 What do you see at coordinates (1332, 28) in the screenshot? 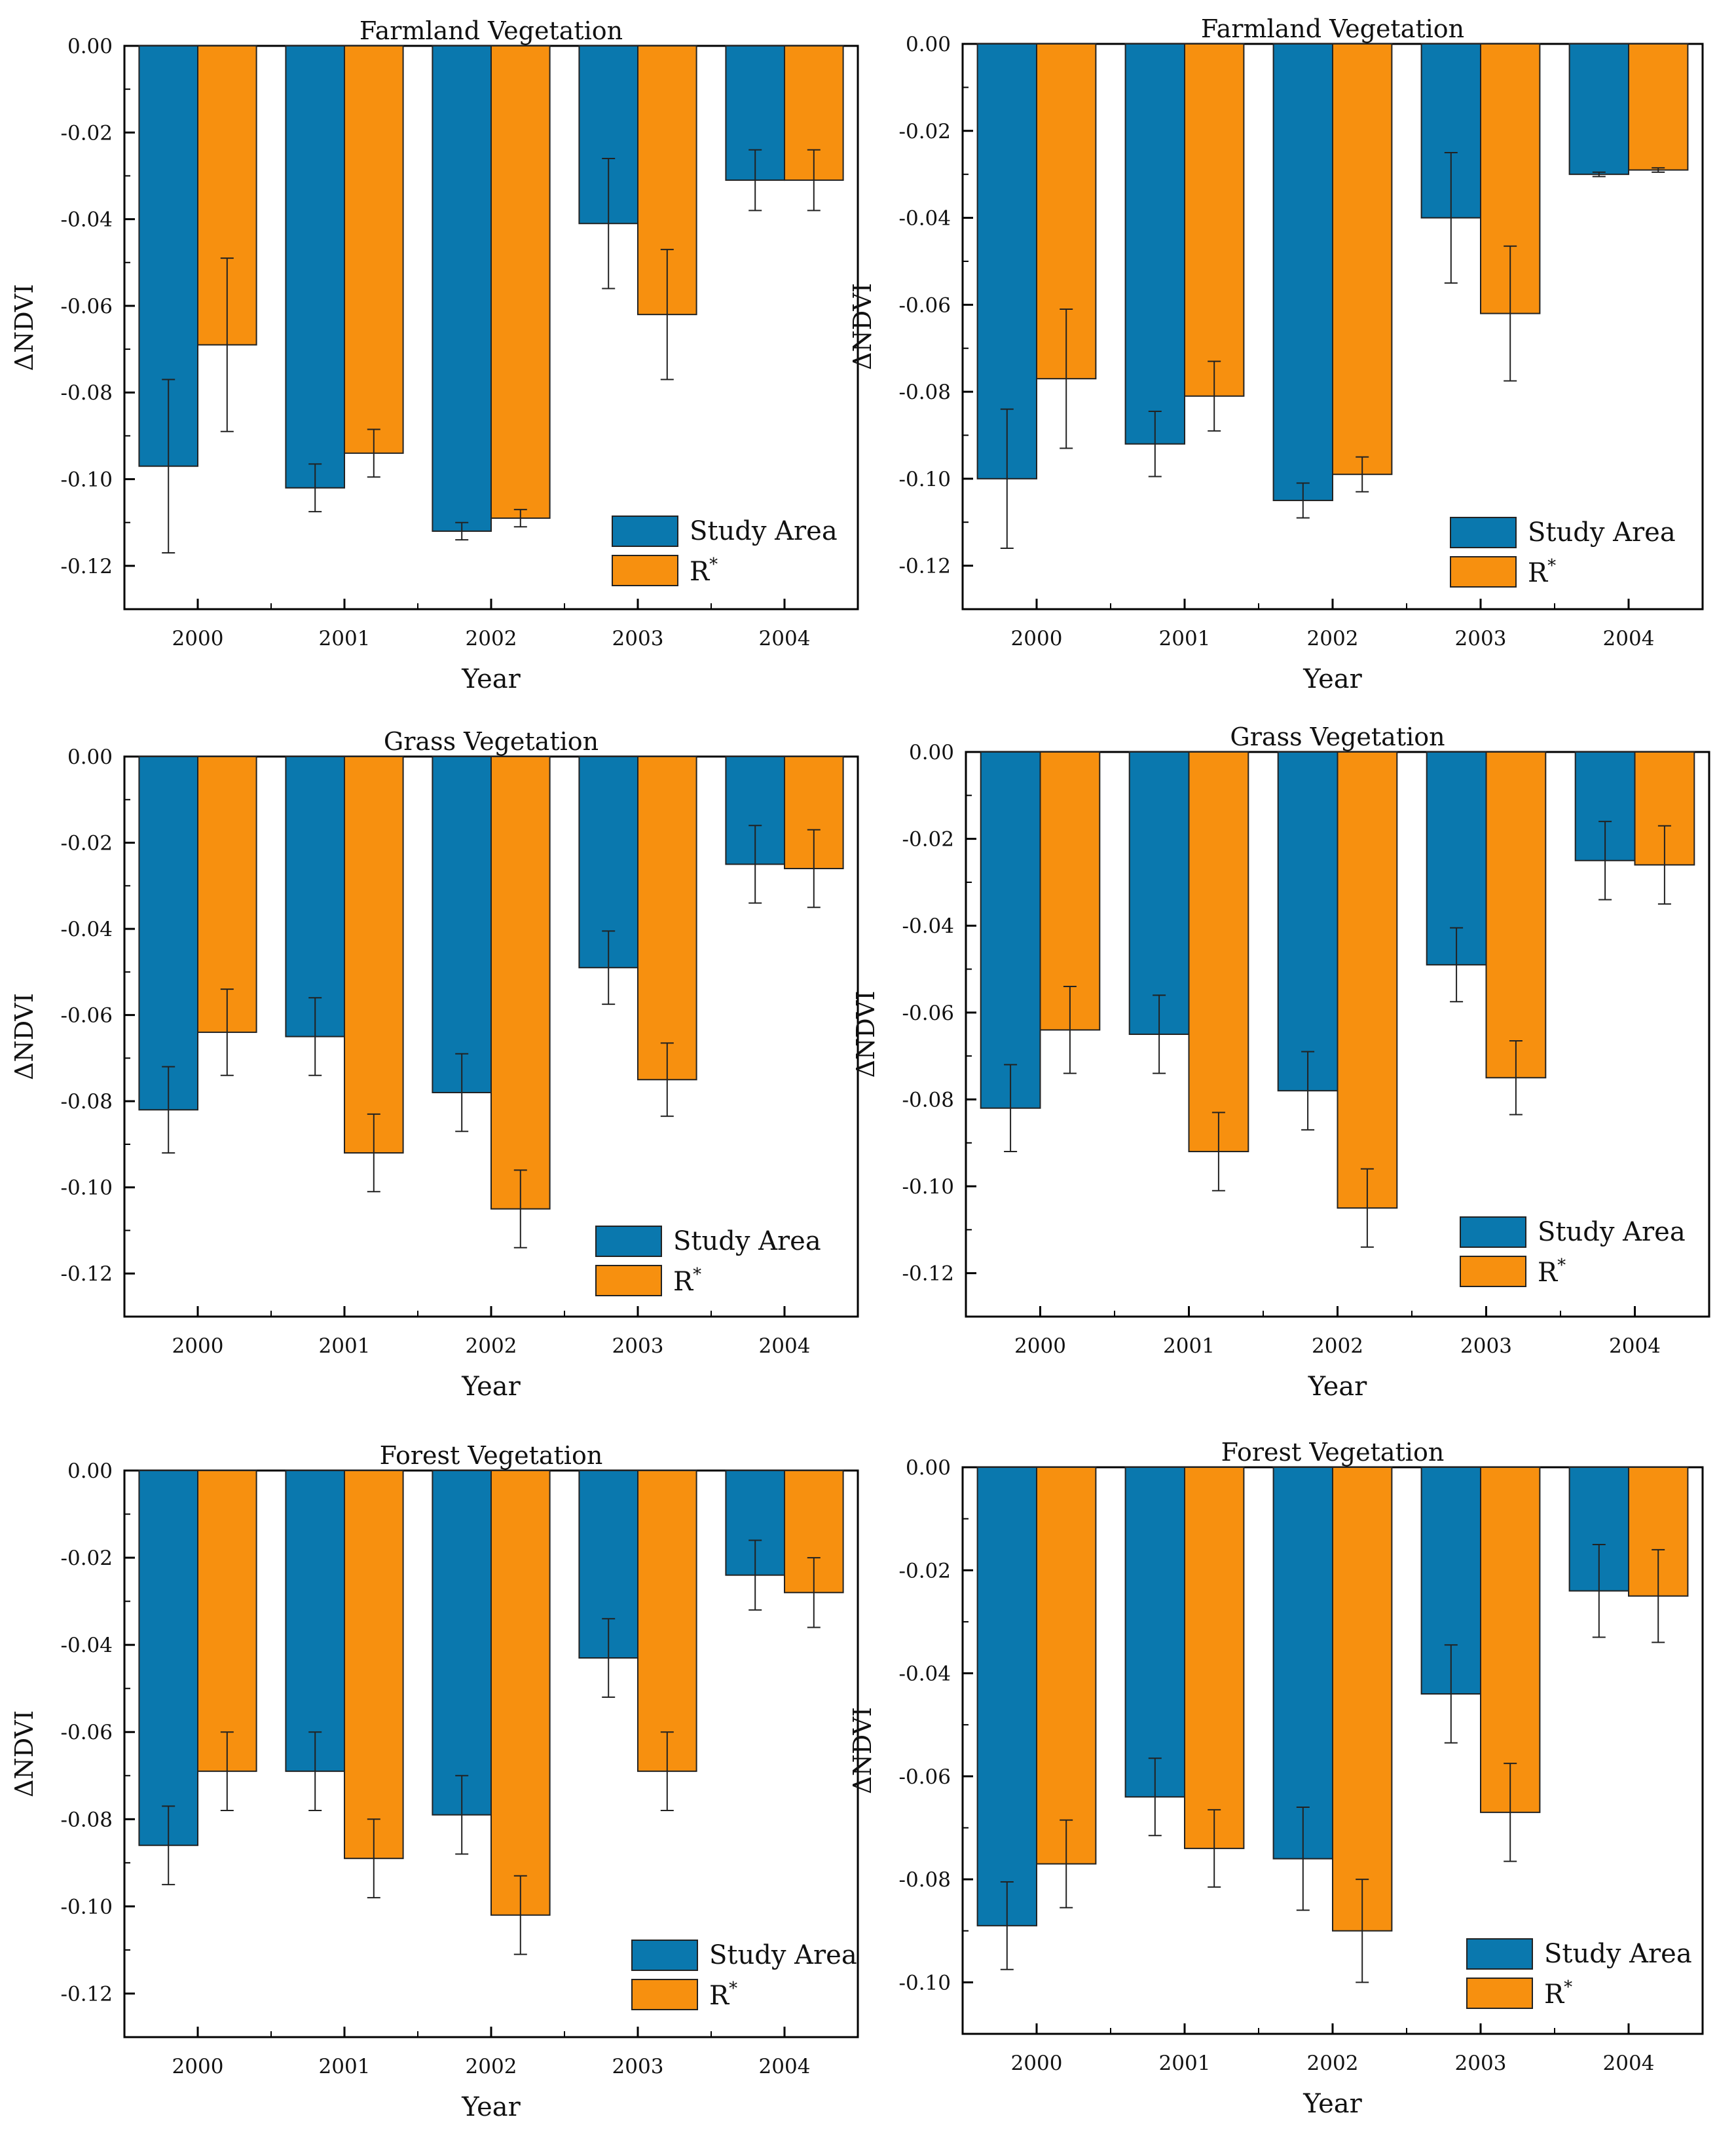
I see `chart-title: Farmland Vegetation` at bounding box center [1332, 28].